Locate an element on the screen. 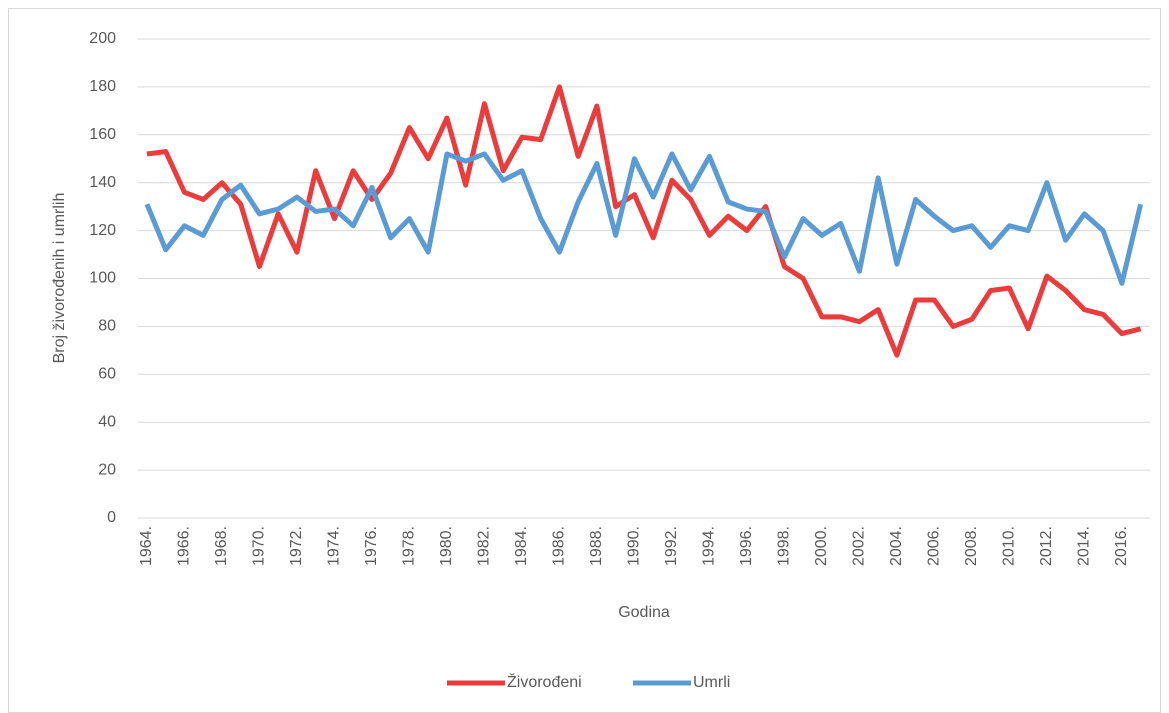 This screenshot has width=1169, height=713. x-tick-label: 2016. is located at coordinates (1121, 546).